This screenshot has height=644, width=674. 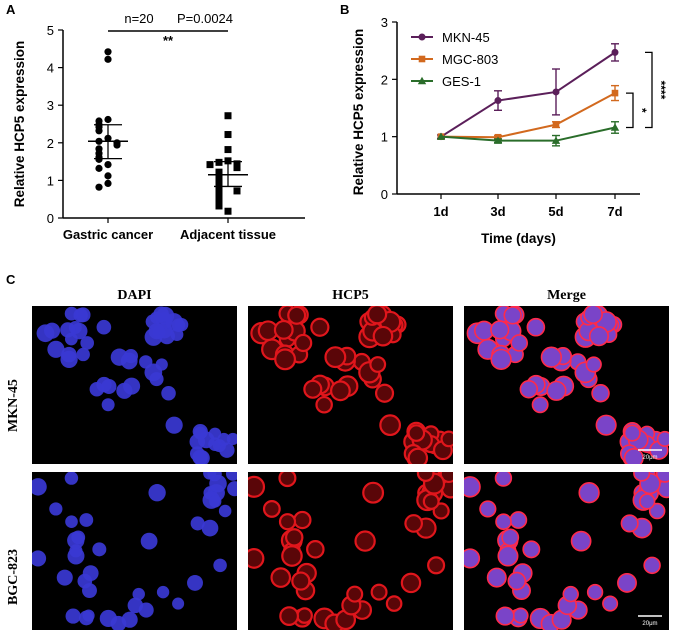 I want to click on row-header-bgc823: BGC-823, so click(x=13, y=577).